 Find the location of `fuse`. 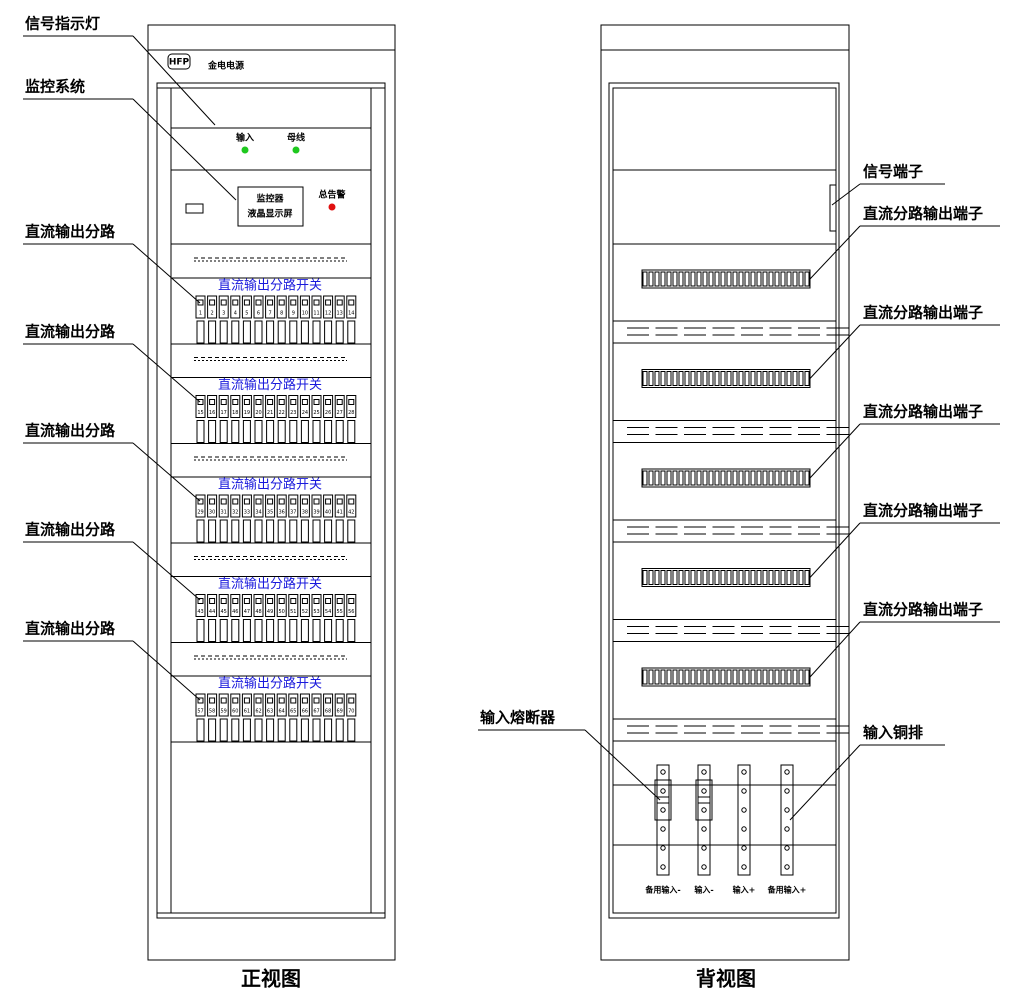

fuse is located at coordinates (704, 800).